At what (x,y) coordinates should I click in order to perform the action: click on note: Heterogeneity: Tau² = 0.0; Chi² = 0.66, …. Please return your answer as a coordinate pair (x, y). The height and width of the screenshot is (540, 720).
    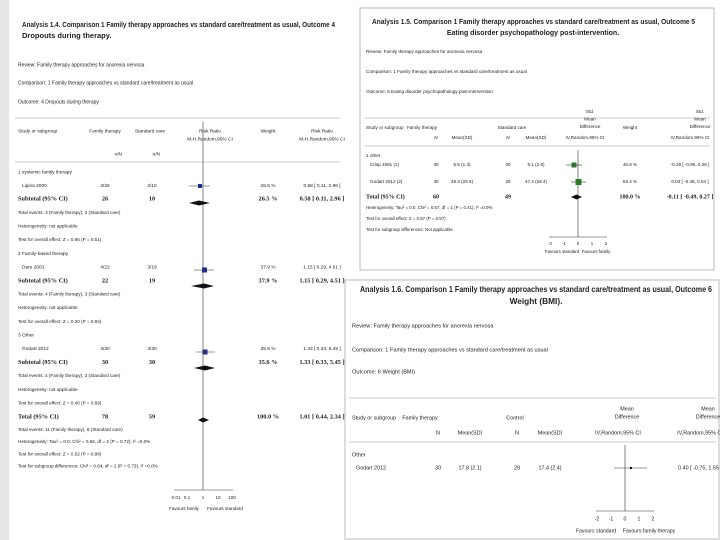
    Looking at the image, I should click on (84, 441).